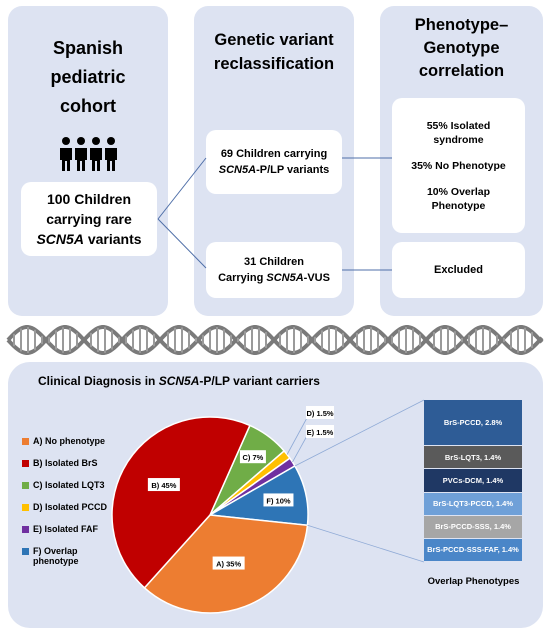 The image size is (550, 634). I want to click on cohort-box-line-3: SCN5A variants, so click(88, 239).